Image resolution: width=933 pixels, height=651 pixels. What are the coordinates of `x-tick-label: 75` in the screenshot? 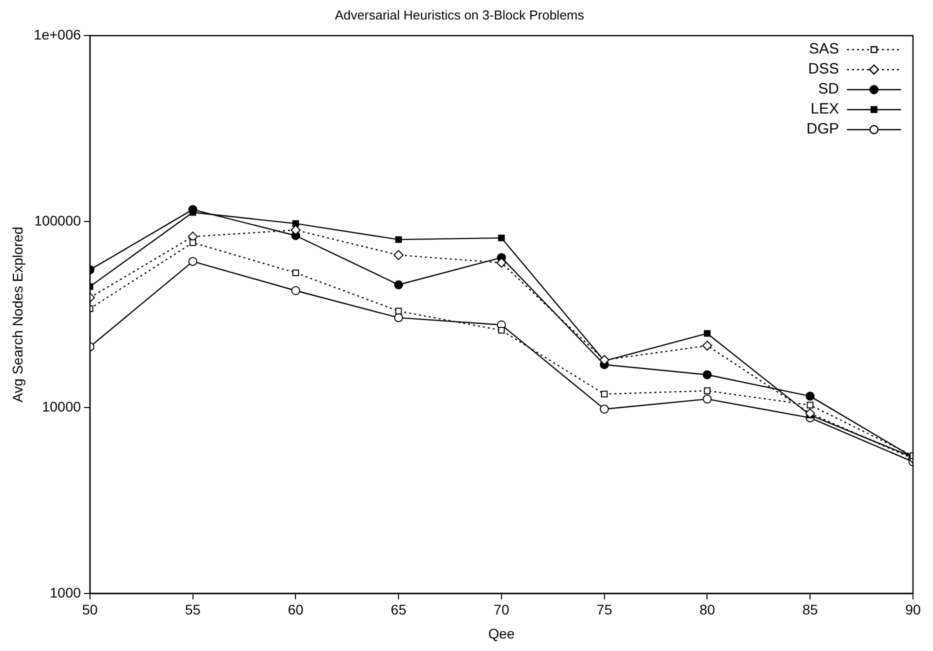 It's located at (604, 610).